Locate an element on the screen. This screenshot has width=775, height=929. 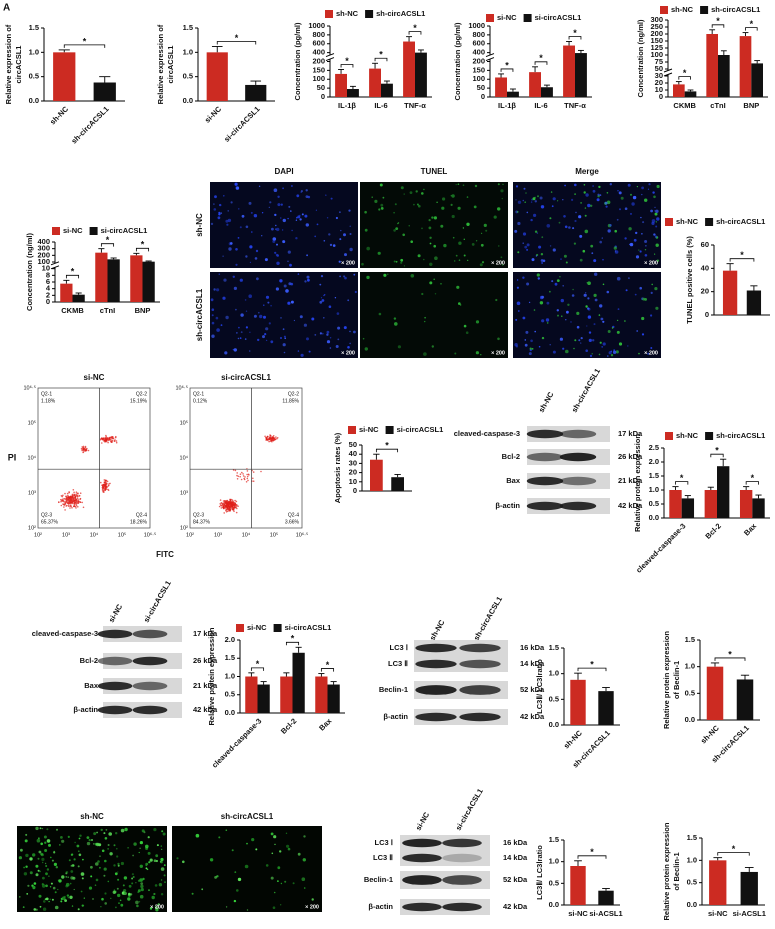
y-tick-label: 10² is located at coordinates (32, 528).